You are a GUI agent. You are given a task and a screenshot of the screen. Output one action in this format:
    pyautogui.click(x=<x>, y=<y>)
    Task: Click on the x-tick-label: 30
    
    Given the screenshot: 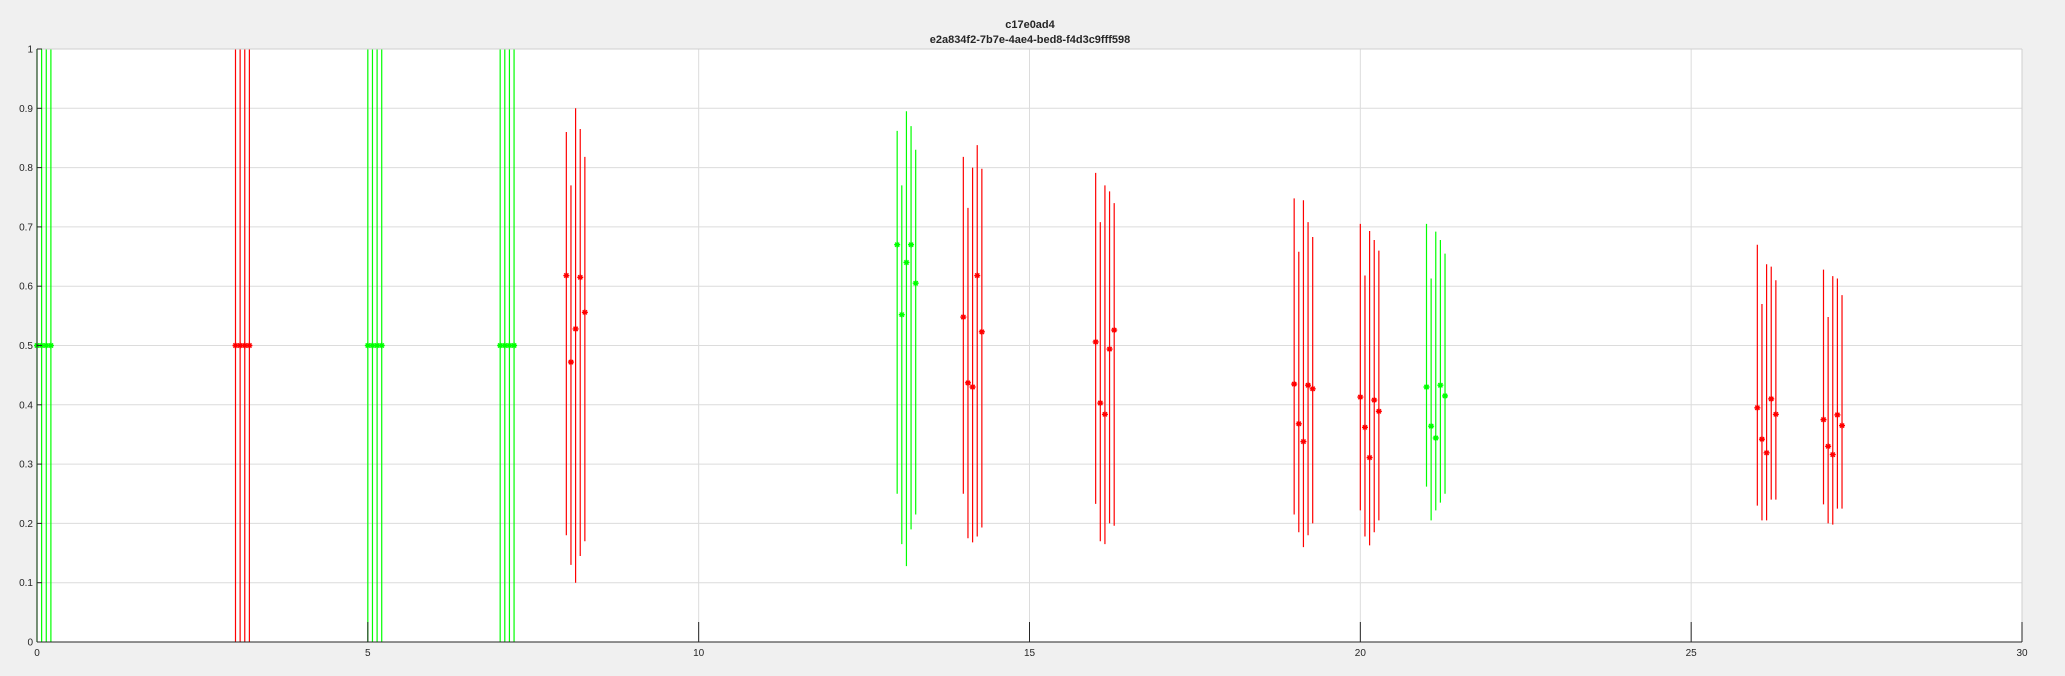 What is the action you would take?
    pyautogui.click(x=2022, y=653)
    